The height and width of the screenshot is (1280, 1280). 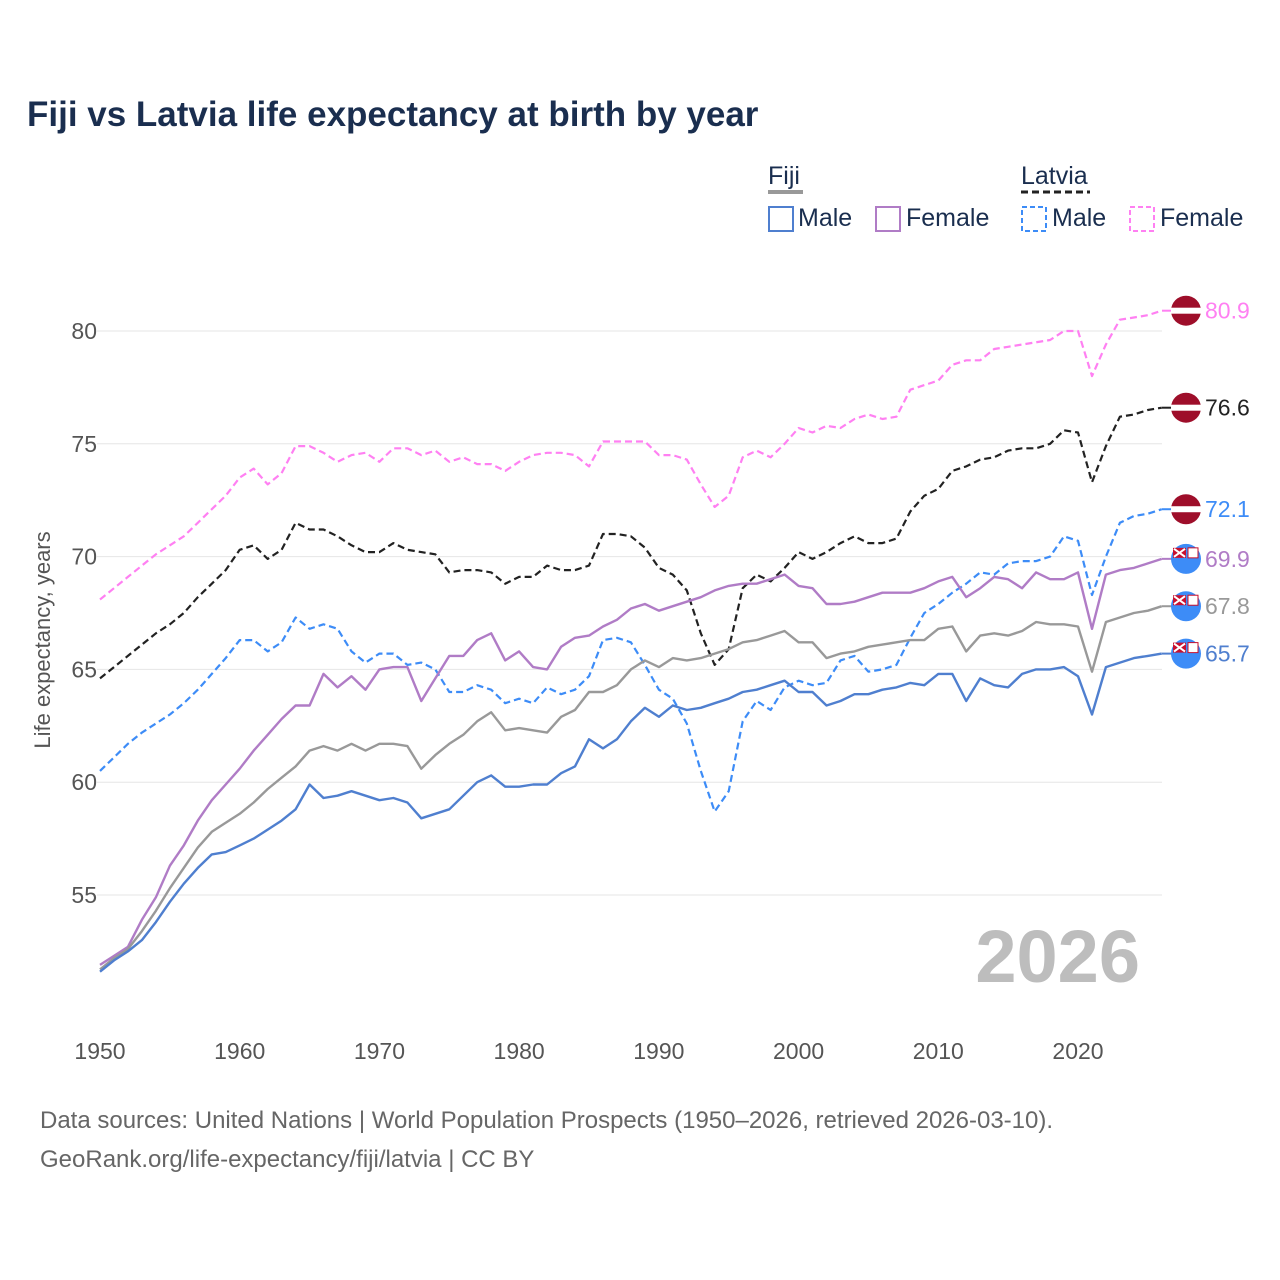 What do you see at coordinates (938, 1051) in the screenshot?
I see `x-tick-label: 2010` at bounding box center [938, 1051].